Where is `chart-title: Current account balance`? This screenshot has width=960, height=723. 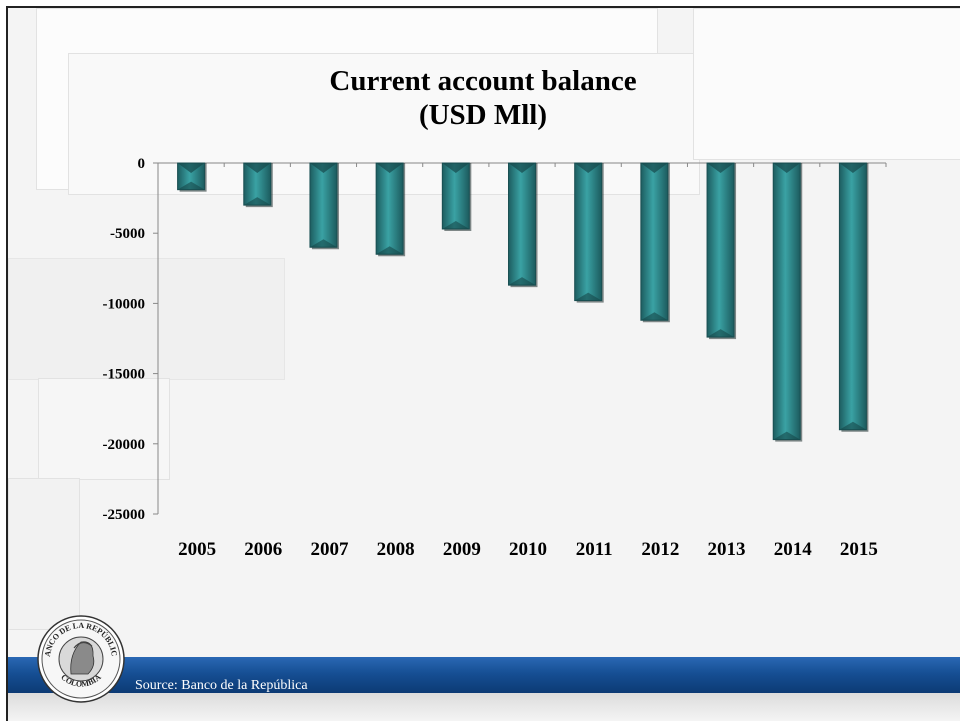
chart-title: Current account balance is located at coordinates (482, 81).